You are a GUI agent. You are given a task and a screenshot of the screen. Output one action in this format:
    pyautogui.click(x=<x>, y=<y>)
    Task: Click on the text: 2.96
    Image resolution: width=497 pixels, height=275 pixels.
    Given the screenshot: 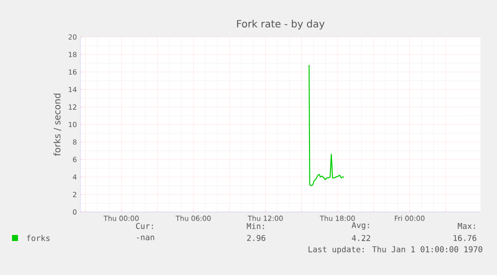 What is the action you would take?
    pyautogui.click(x=256, y=238)
    